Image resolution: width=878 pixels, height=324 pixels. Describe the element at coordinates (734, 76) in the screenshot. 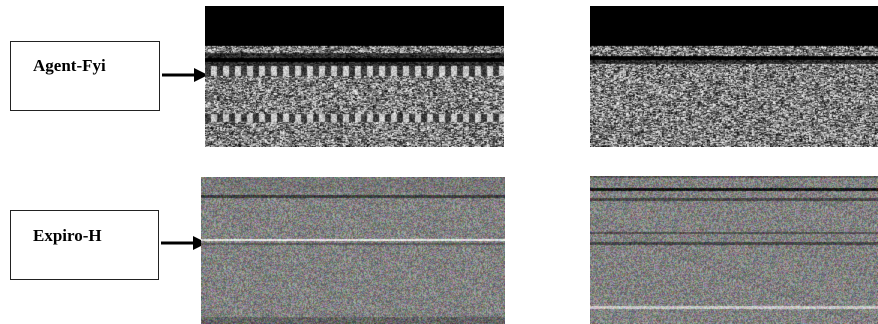

I see `agent-fyi-image-reference` at that location.